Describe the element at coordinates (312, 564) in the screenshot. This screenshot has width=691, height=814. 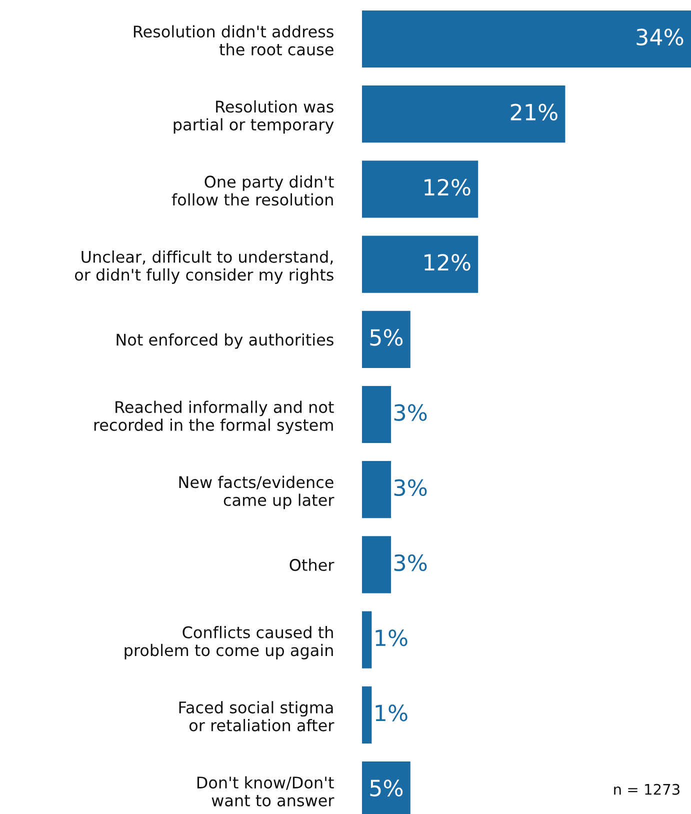
I see `y-tick-label: Other` at that location.